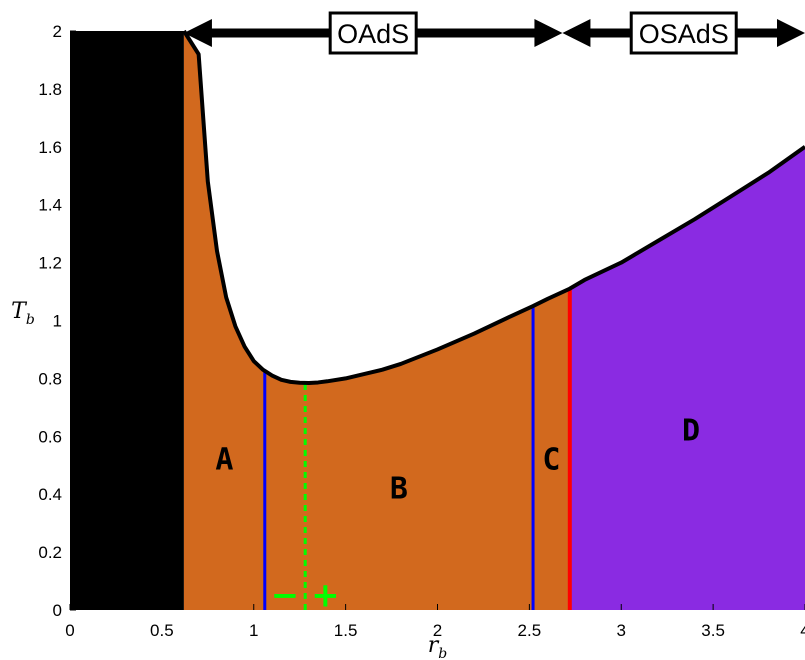 The image size is (805, 660). What do you see at coordinates (50, 378) in the screenshot?
I see `y-tick-label: 0.8` at bounding box center [50, 378].